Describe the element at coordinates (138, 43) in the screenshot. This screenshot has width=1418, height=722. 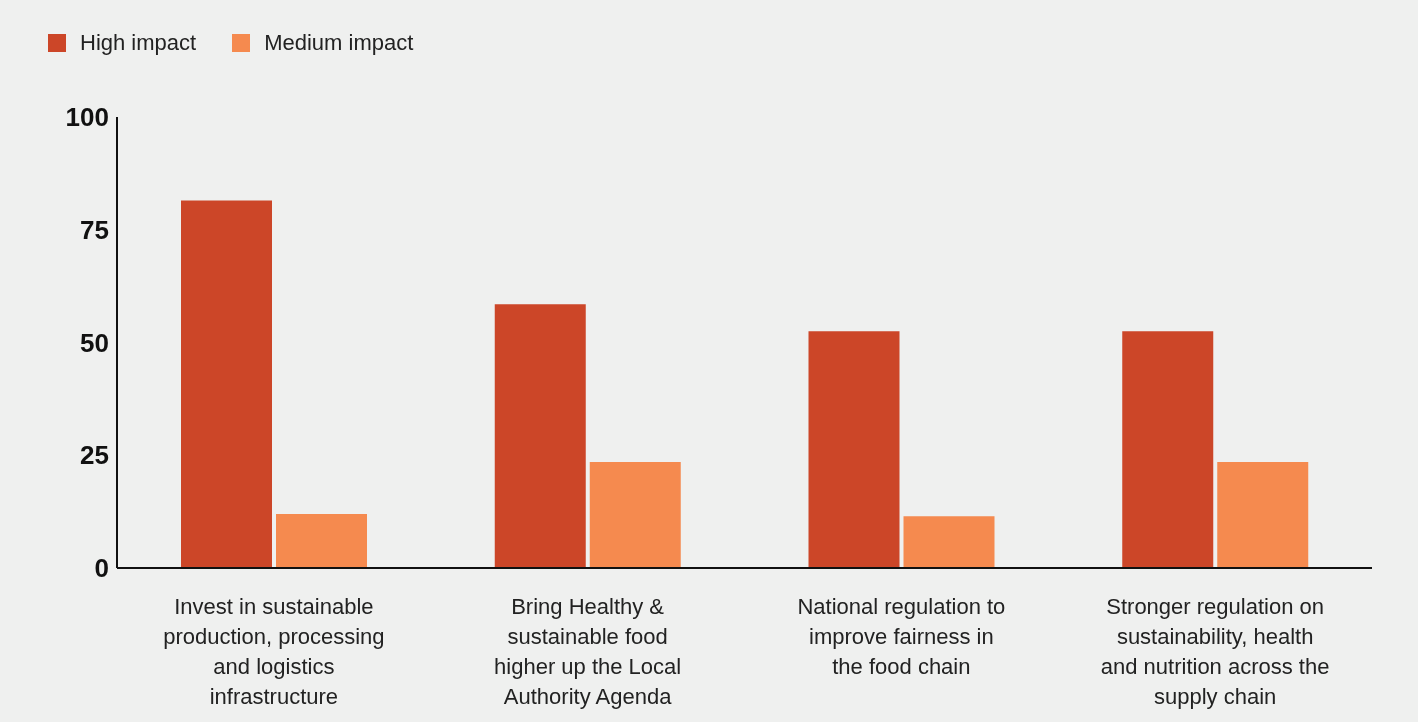
I see `legend-label: High impact` at that location.